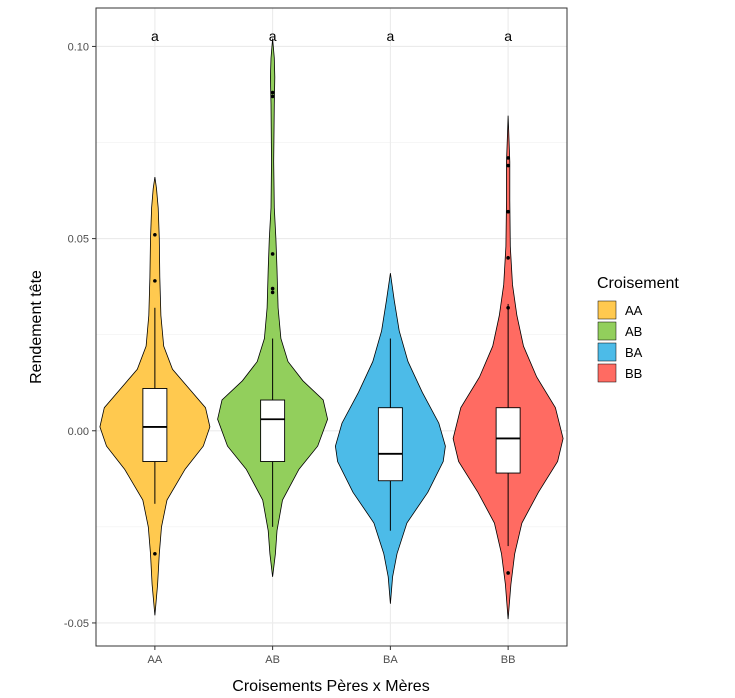  I want to click on box-aa, so click(155, 425).